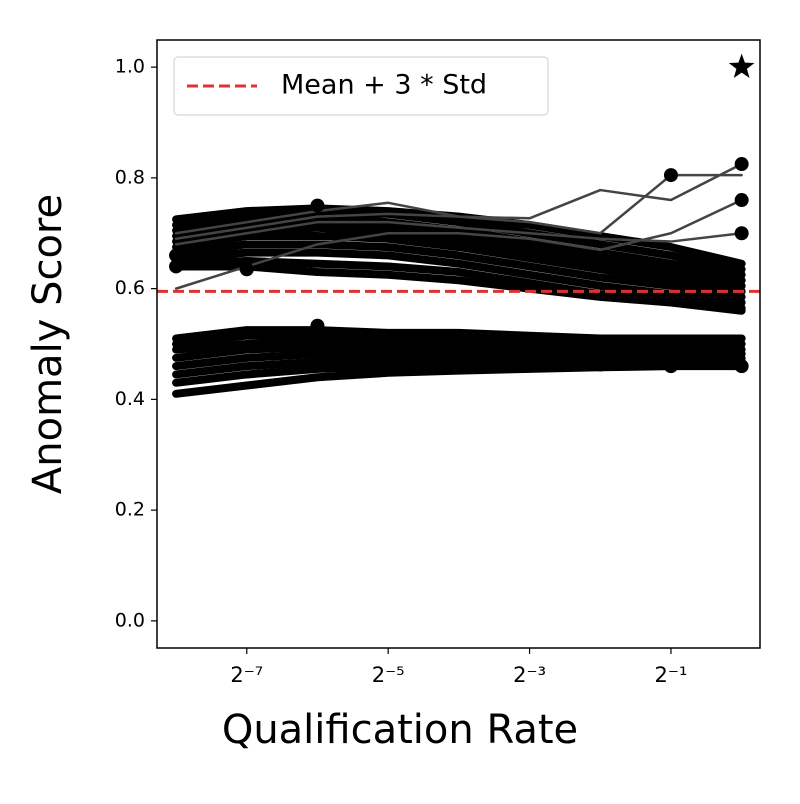 This screenshot has height=804, width=800. I want to click on x-tick-label: 2⁻⁵, so click(388, 675).